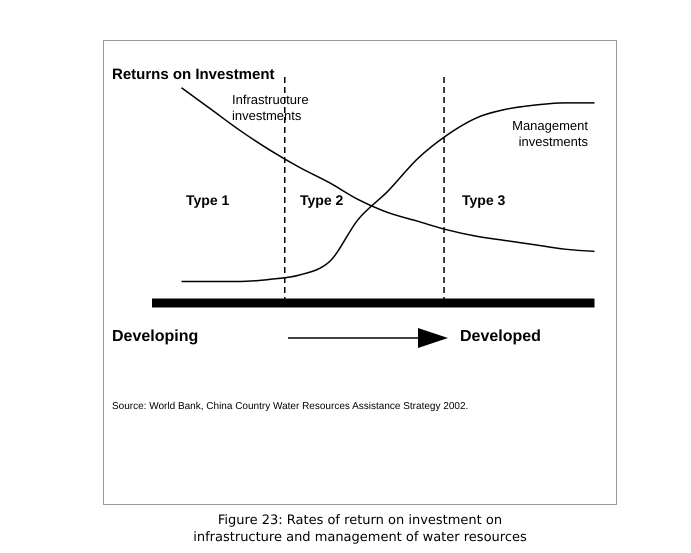 The width and height of the screenshot is (691, 553). Describe the element at coordinates (360, 529) in the screenshot. I see `caption: Figure 23: Rates of return on investment on infrastructure and management of water resources` at that location.